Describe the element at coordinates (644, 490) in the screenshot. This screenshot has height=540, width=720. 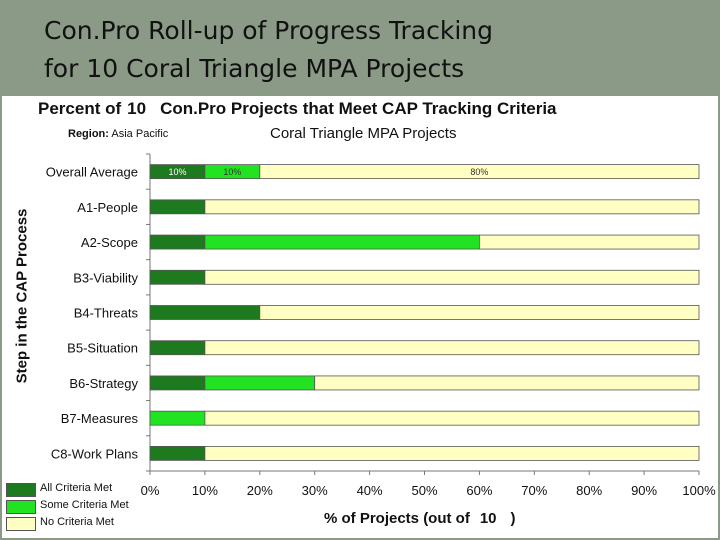
I see `x-tick-label: 90%` at that location.